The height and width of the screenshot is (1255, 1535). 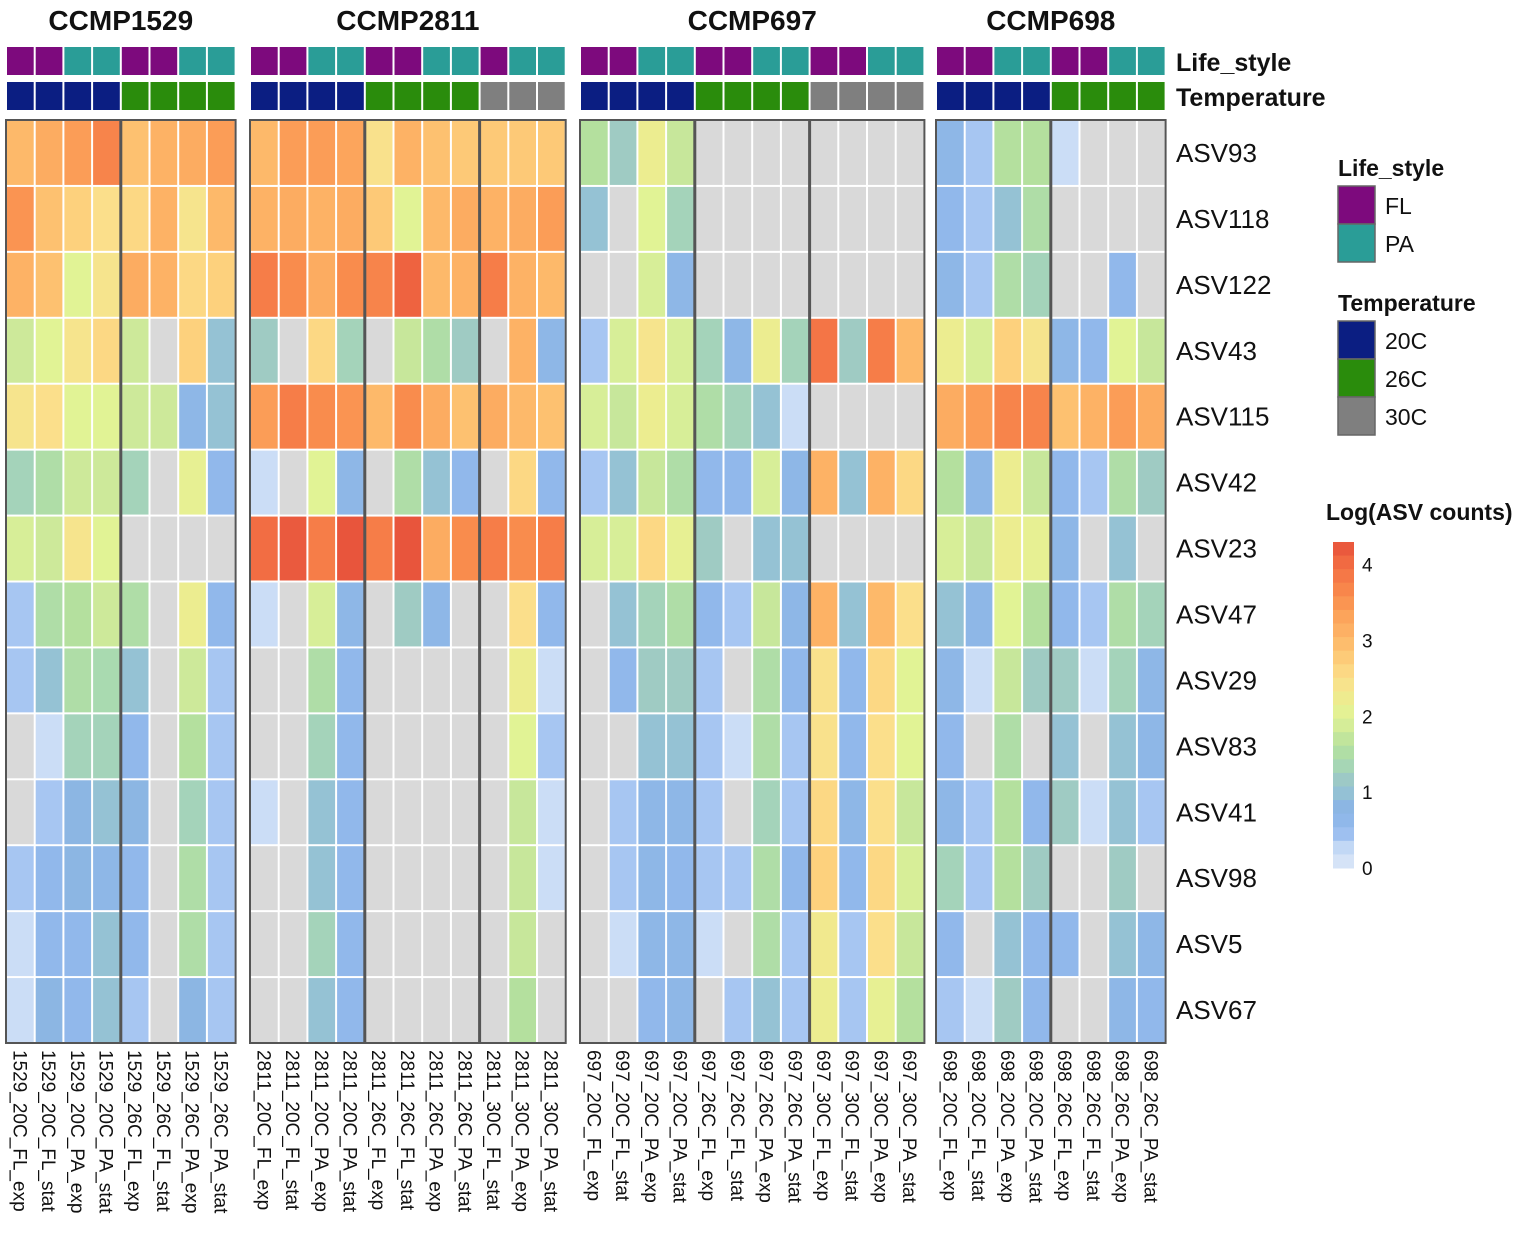 I want to click on column-label: 697_26C_PA_stat, so click(x=793, y=1127).